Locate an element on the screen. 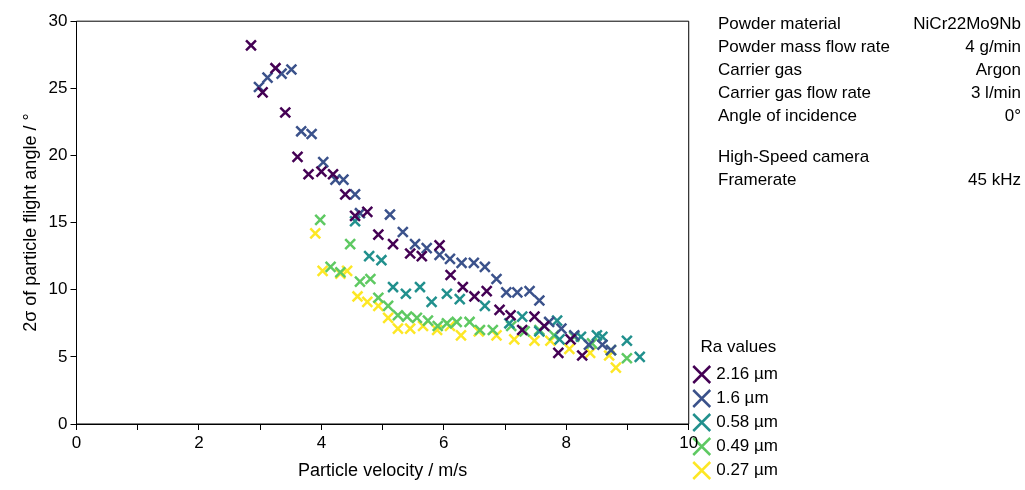 Image resolution: width=1025 pixels, height=490 pixels. x-tick-label: 4 is located at coordinates (321, 442).